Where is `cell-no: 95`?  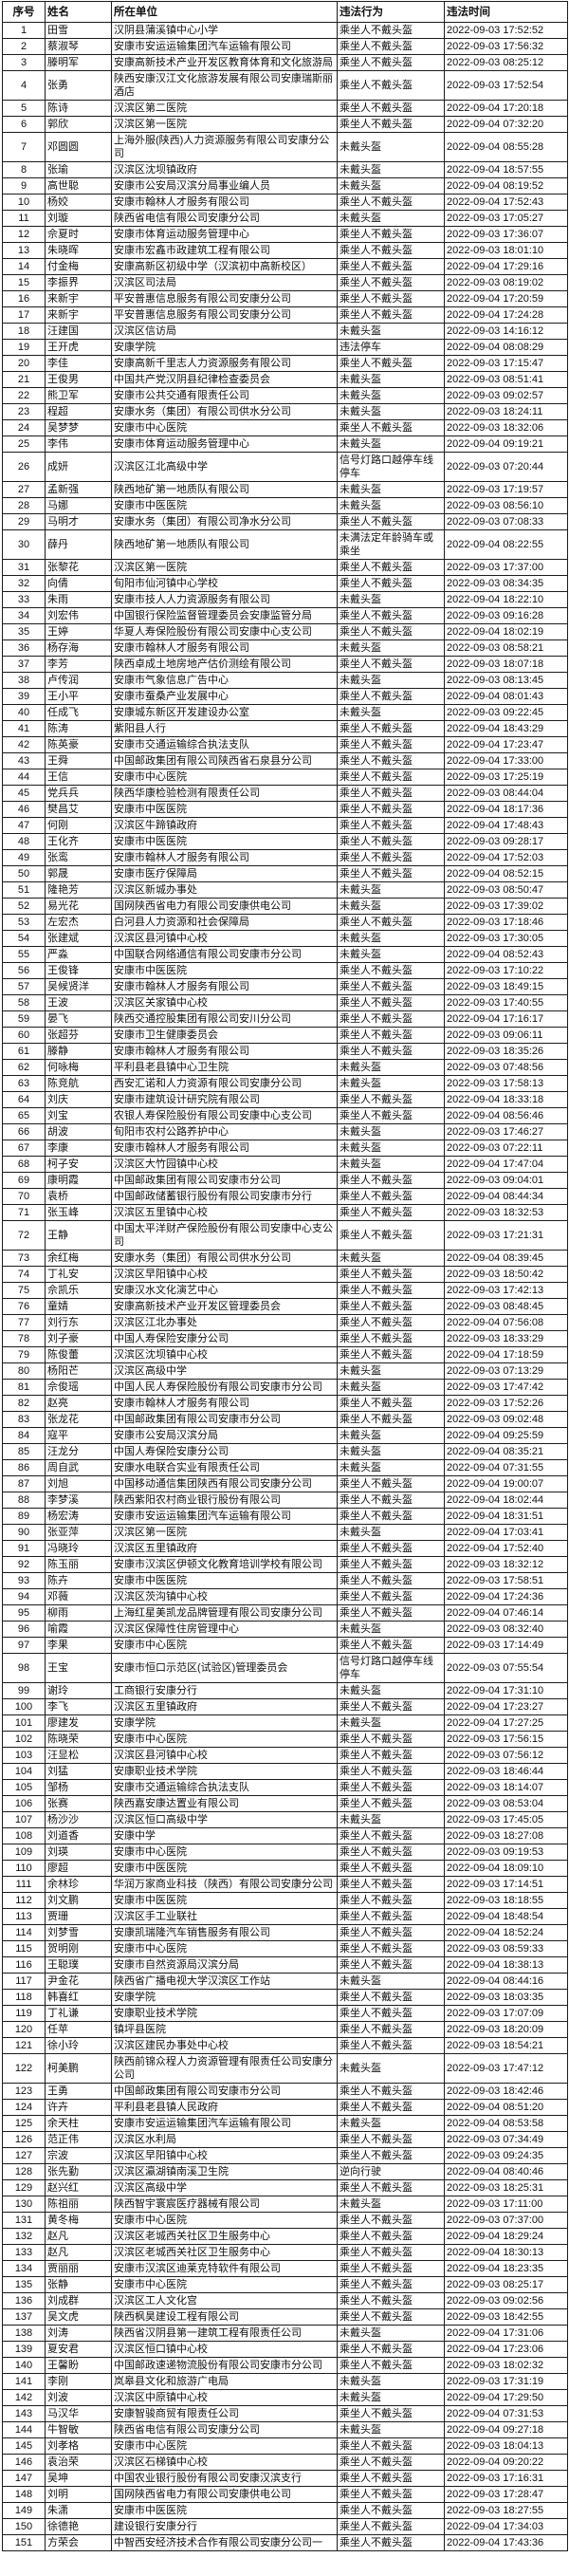 cell-no: 95 is located at coordinates (24, 1613).